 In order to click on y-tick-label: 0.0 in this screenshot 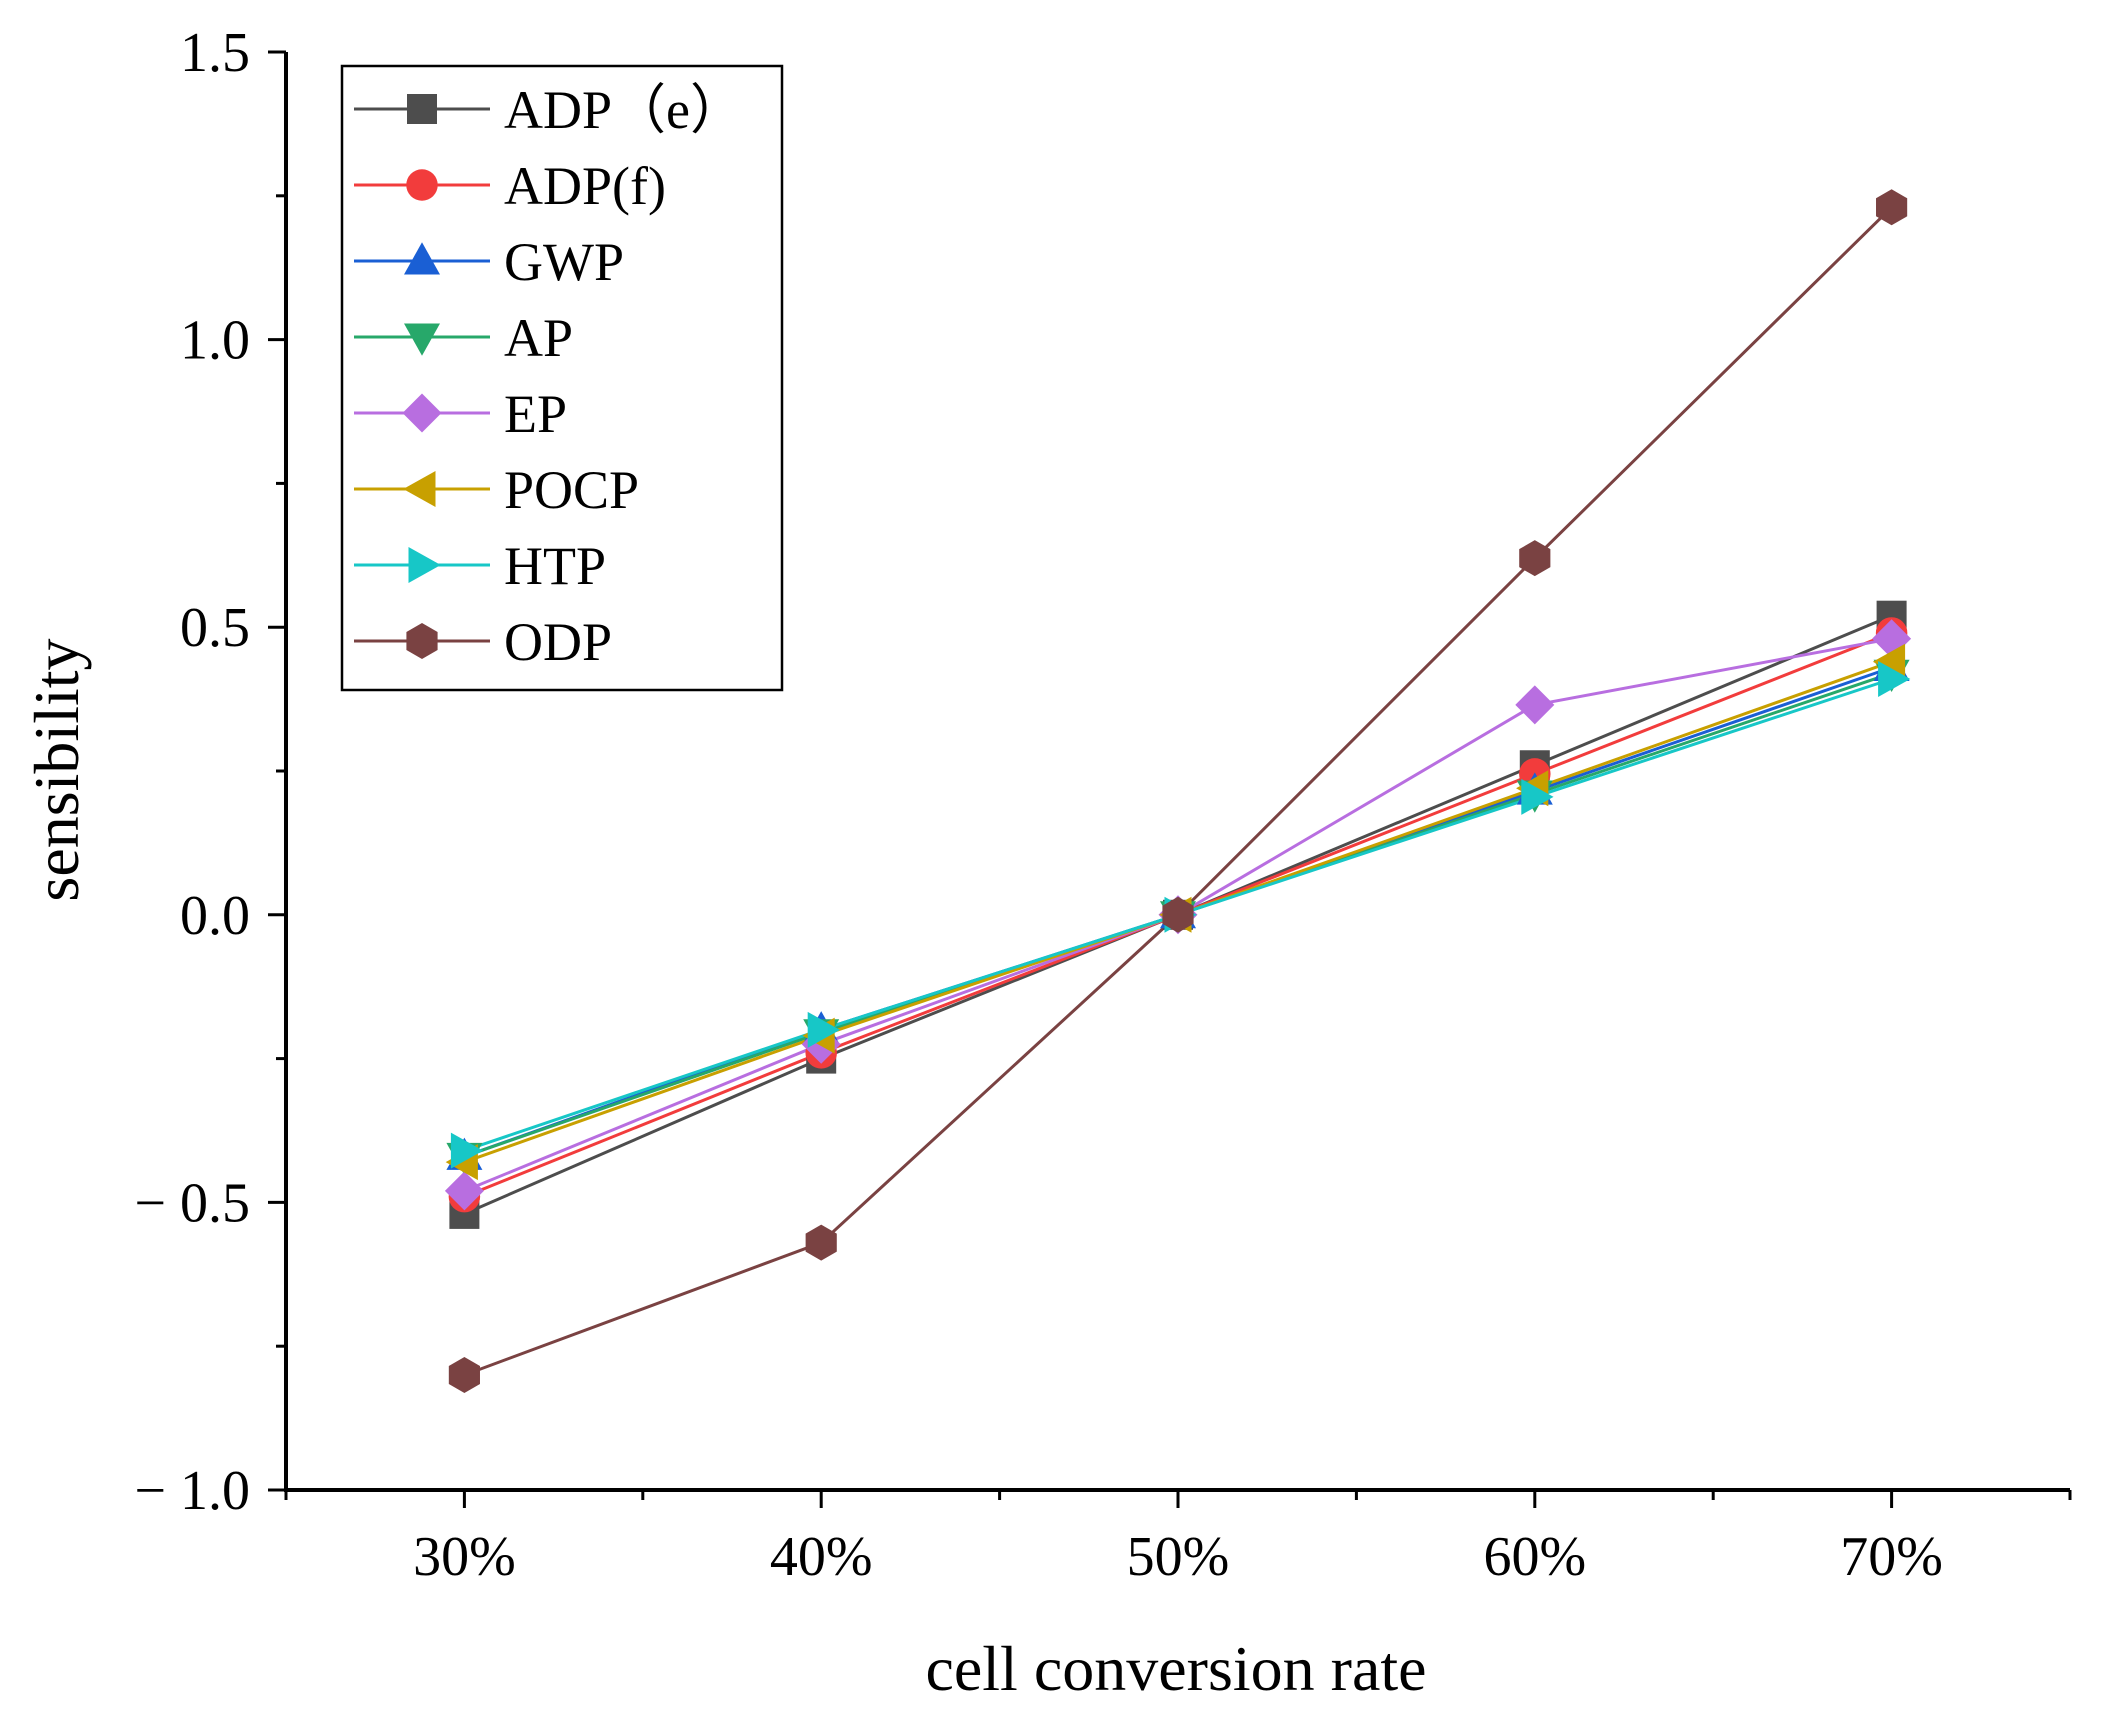, I will do `click(215, 916)`.